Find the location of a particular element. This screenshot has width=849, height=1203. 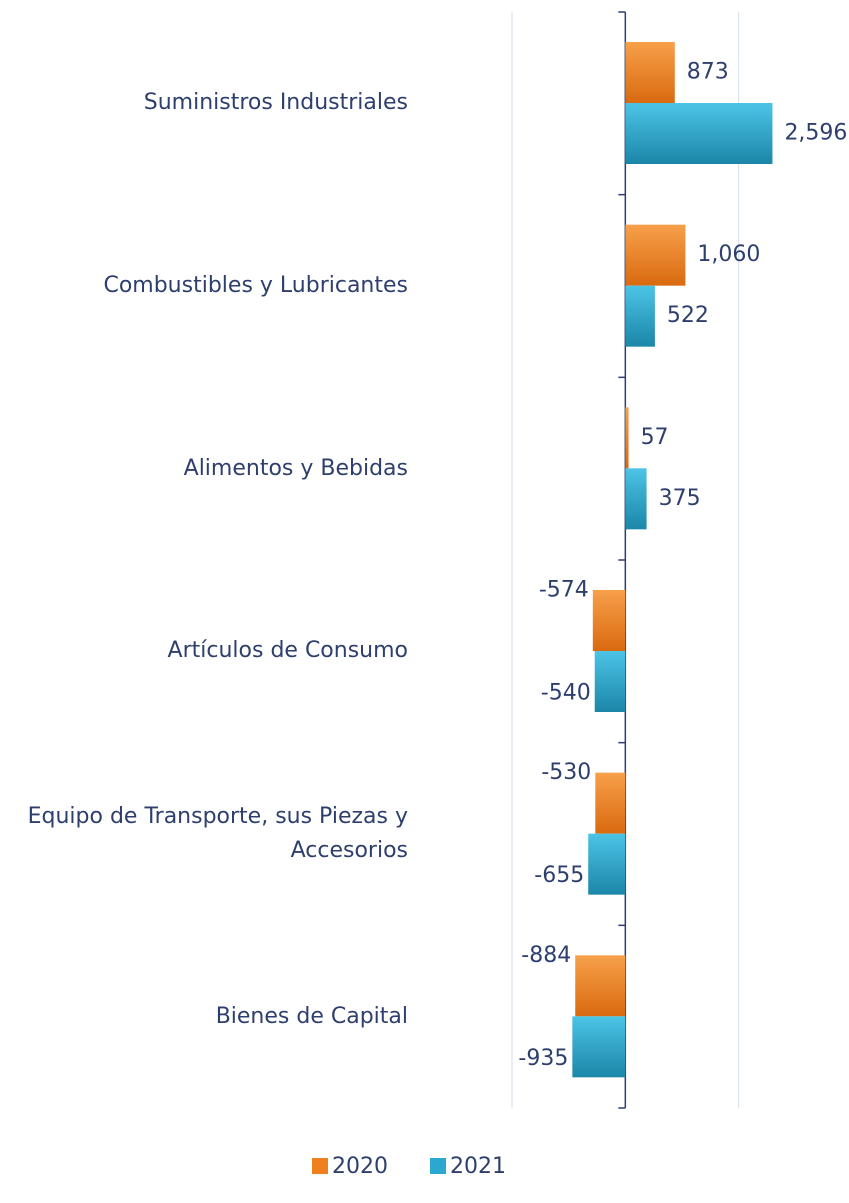

category-label: Combustibles y Lubricantes is located at coordinates (255, 285).